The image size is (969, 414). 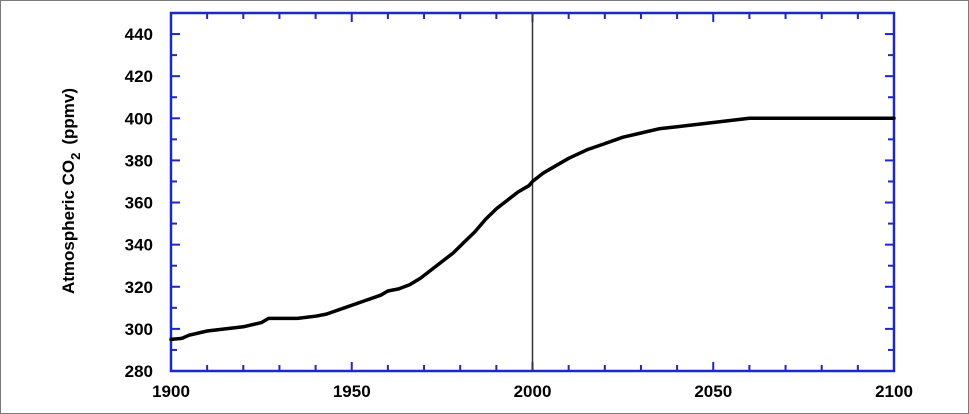 I want to click on y-axis-label: Atmospheric CO2 (ppmv), so click(x=71, y=191).